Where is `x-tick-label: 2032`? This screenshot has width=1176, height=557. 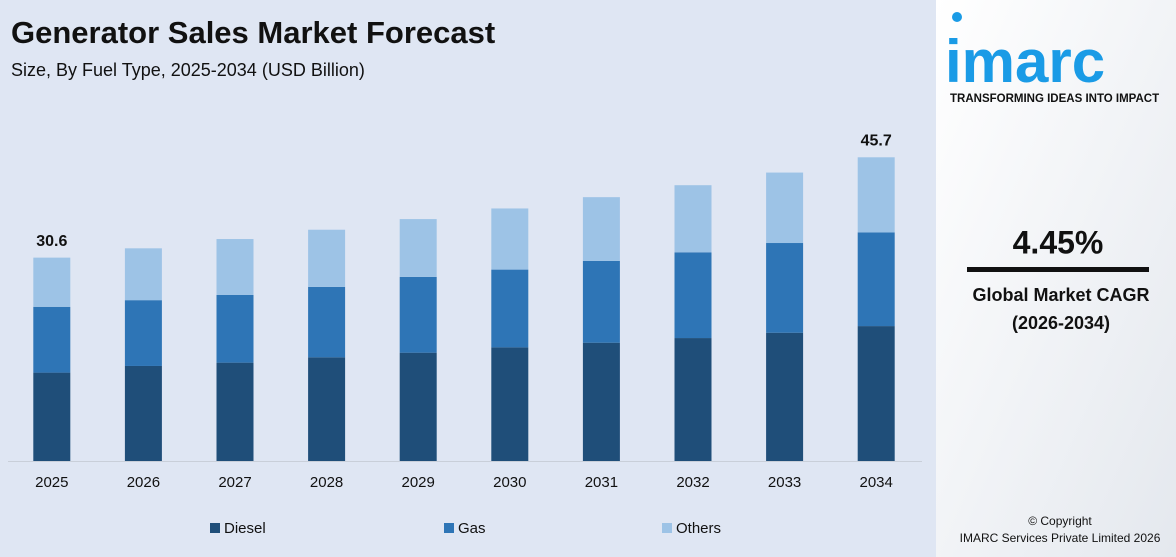 x-tick-label: 2032 is located at coordinates (692, 482).